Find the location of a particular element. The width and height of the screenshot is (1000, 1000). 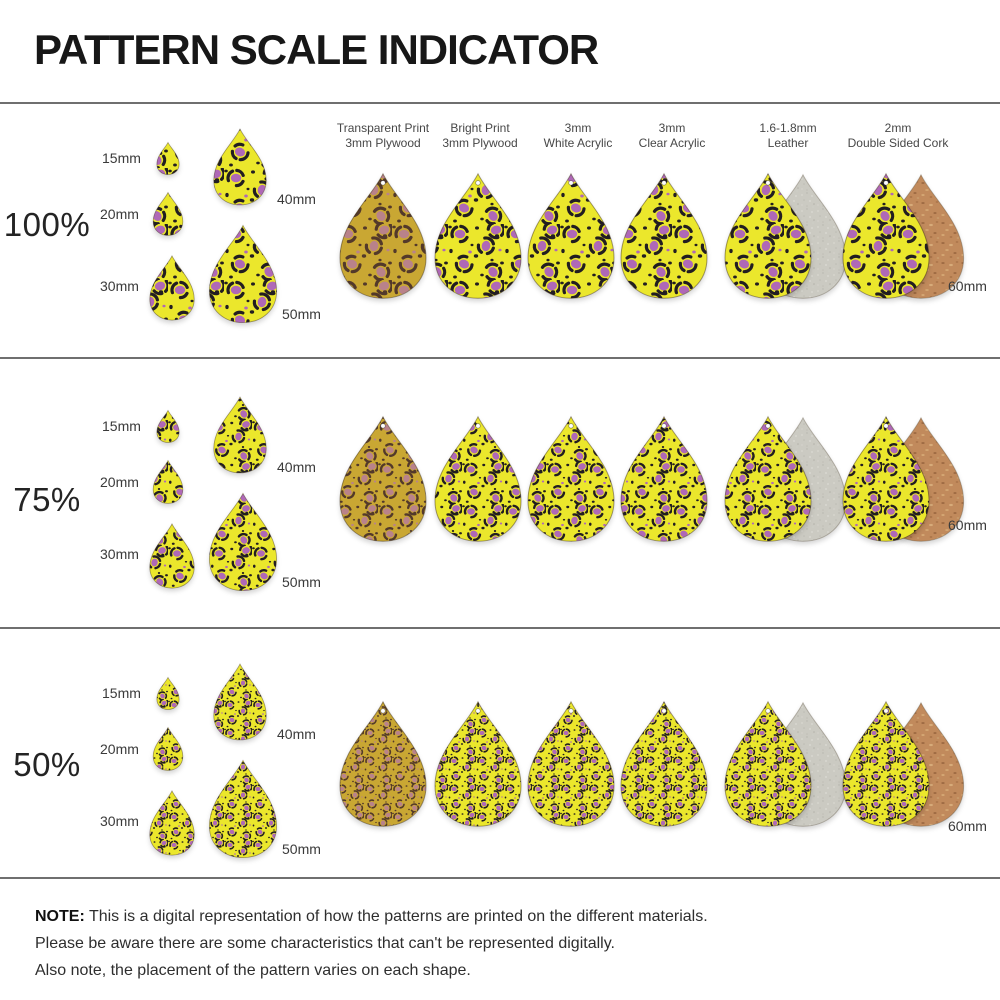

size-label-40mm-75pct: 40mm is located at coordinates (296, 467).